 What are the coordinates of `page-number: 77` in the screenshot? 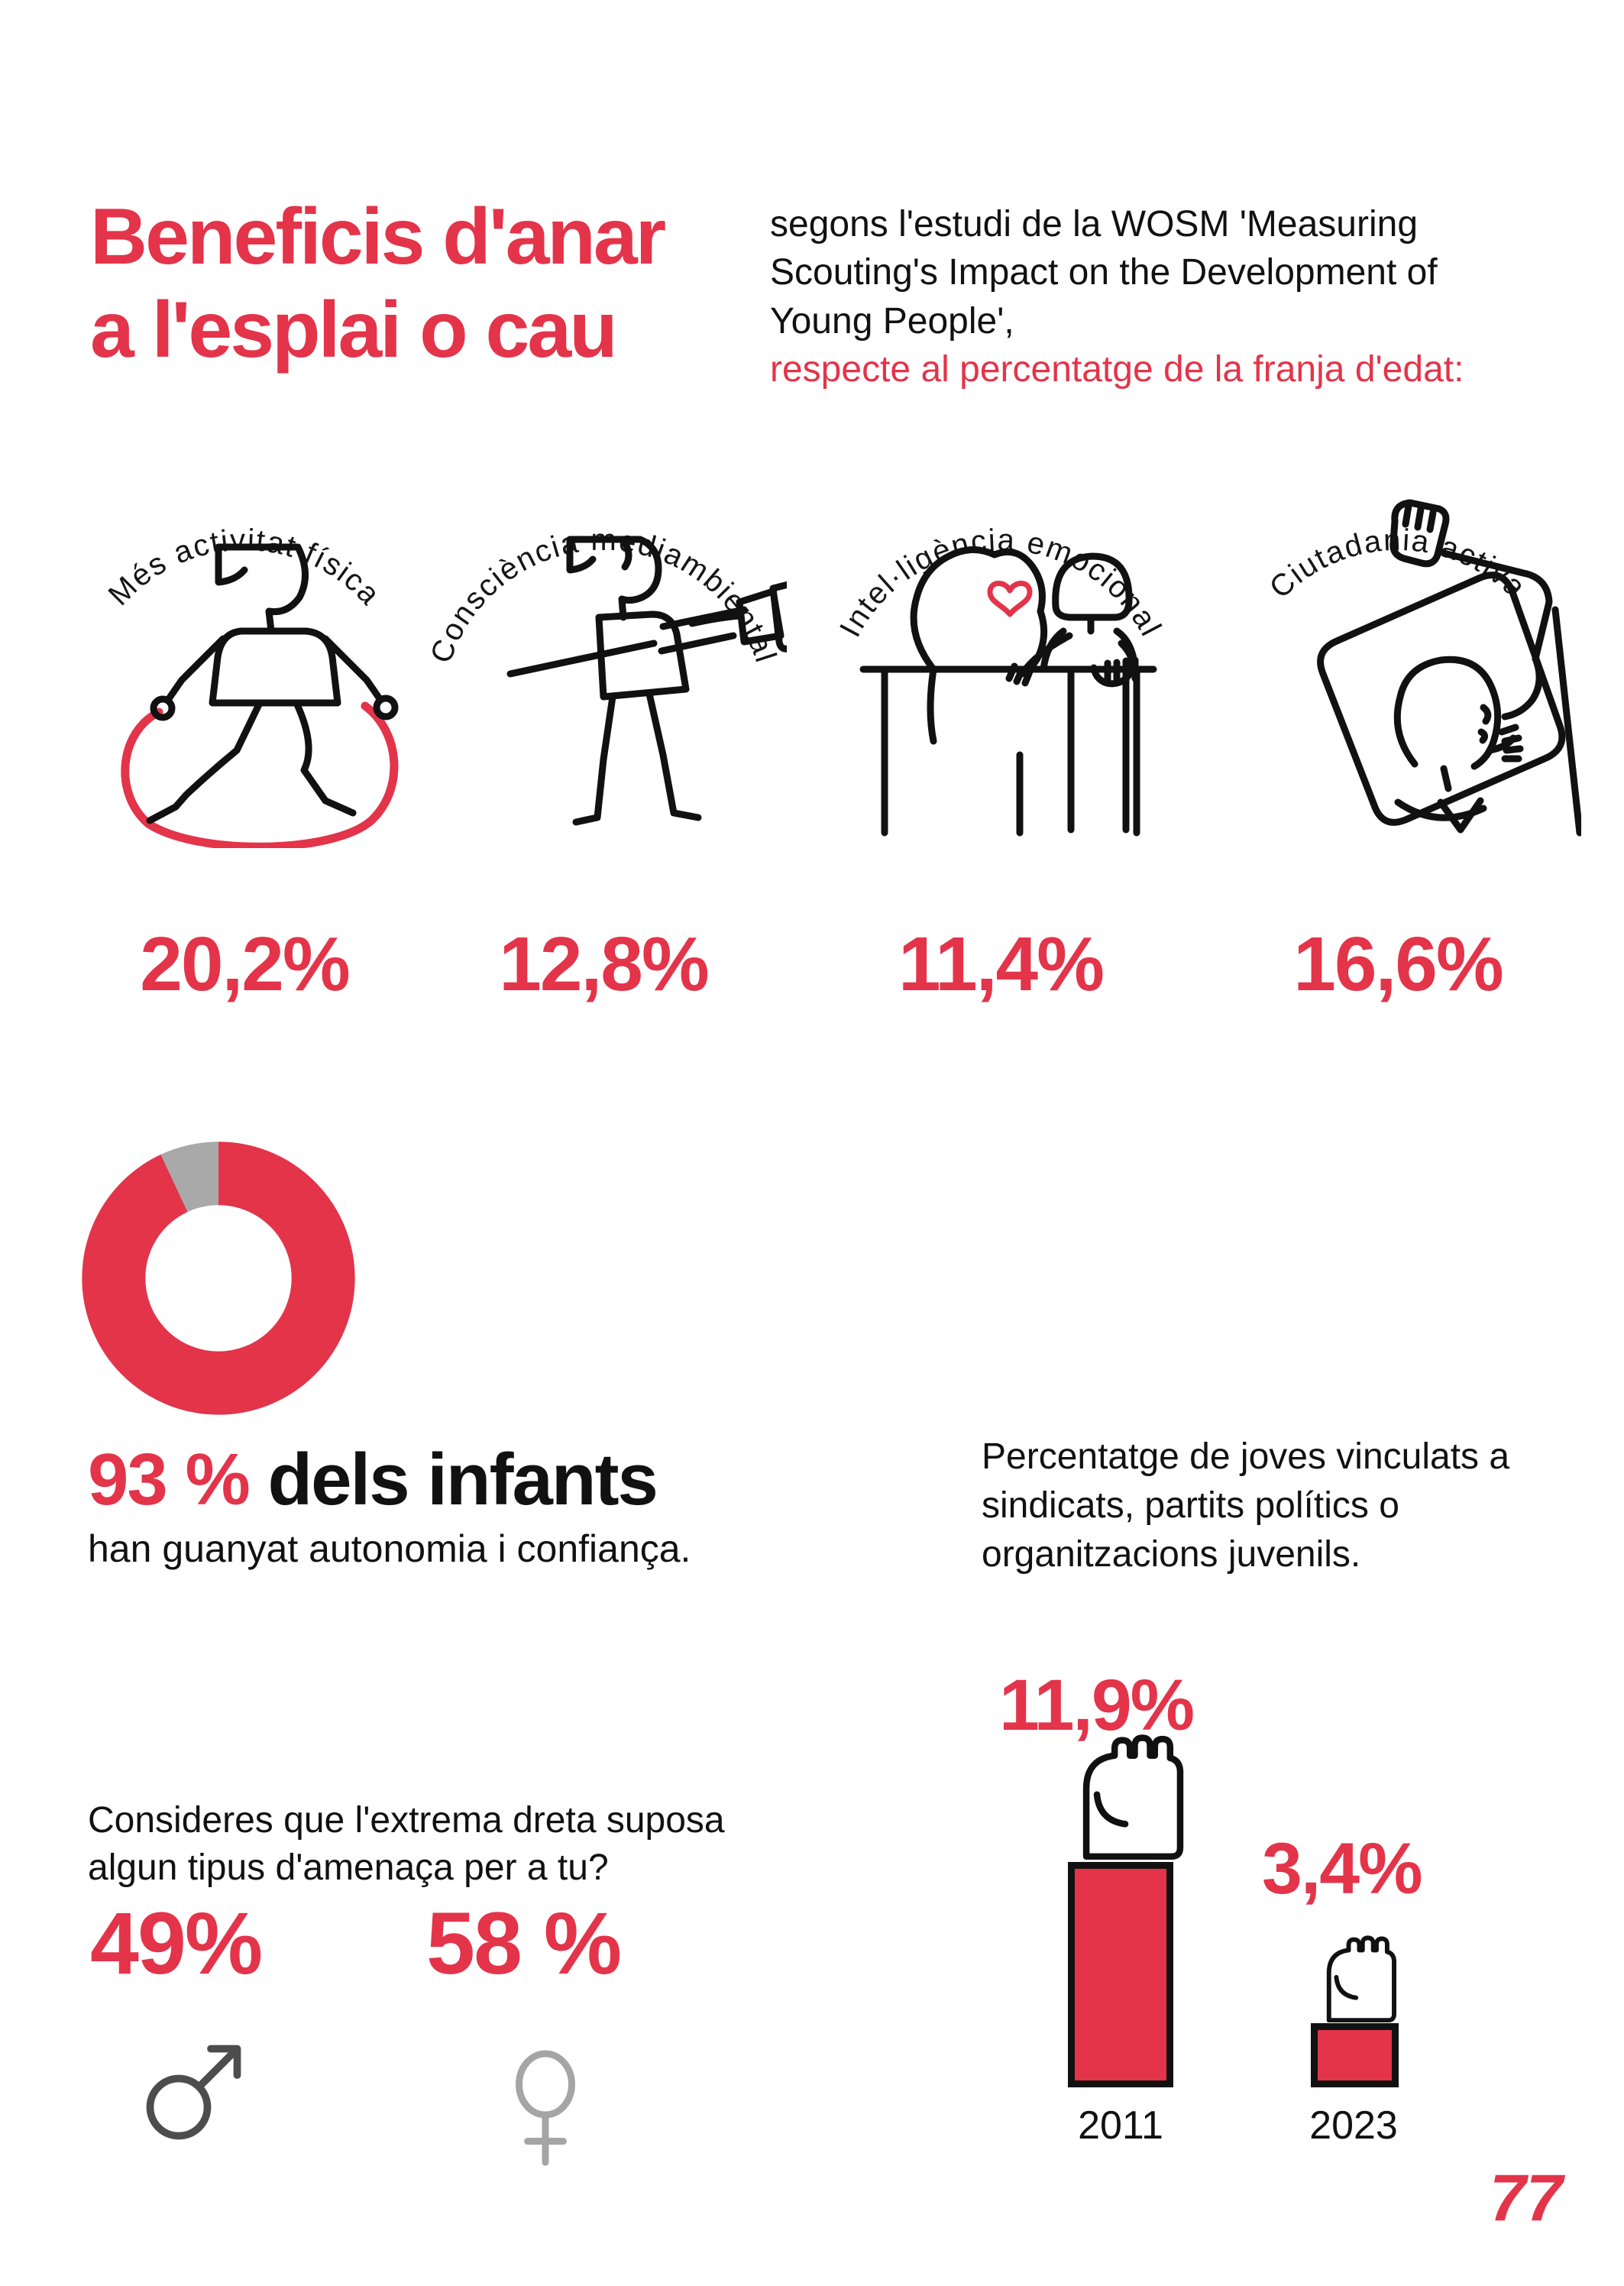 It's located at (1526, 2198).